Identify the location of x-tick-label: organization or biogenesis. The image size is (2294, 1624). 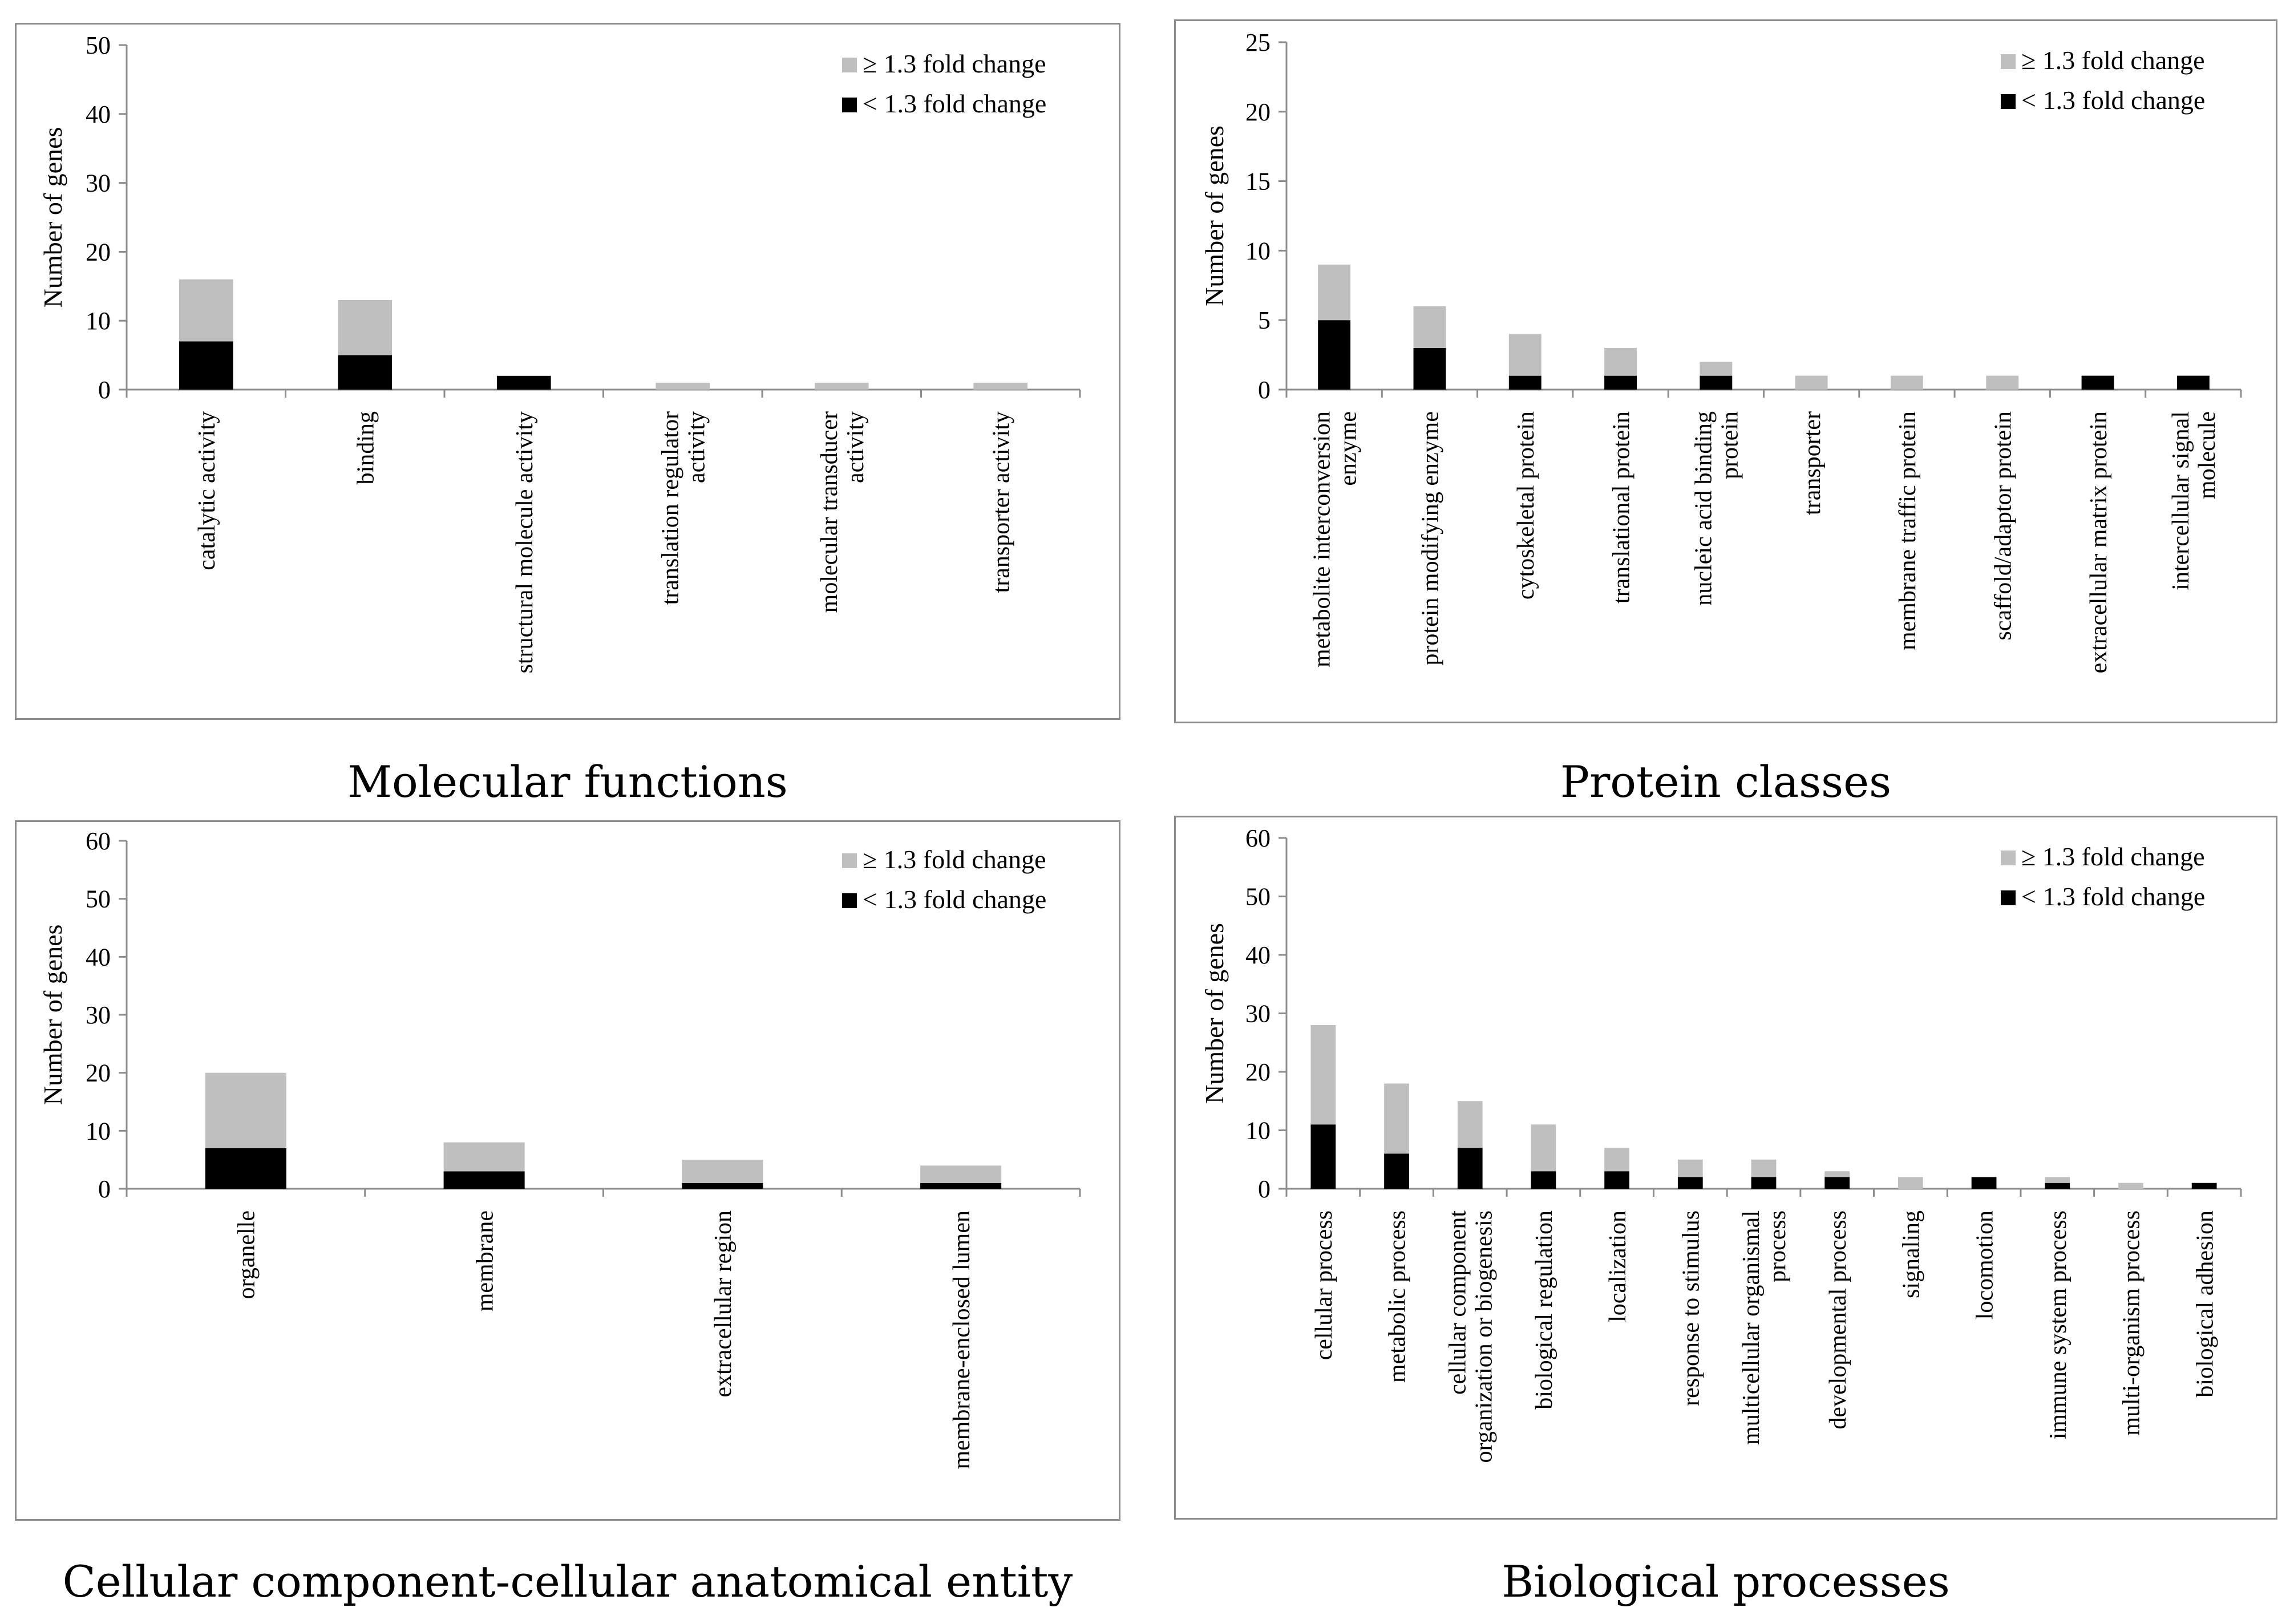
(1484, 1336).